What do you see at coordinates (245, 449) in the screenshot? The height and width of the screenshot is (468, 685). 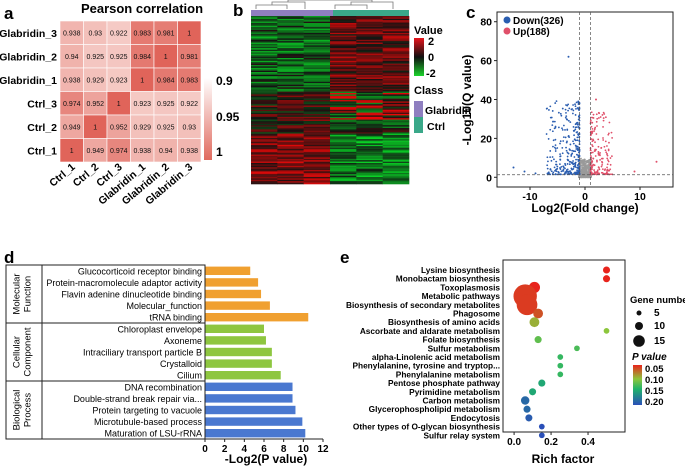 I see `go-x-tick-label: 4` at bounding box center [245, 449].